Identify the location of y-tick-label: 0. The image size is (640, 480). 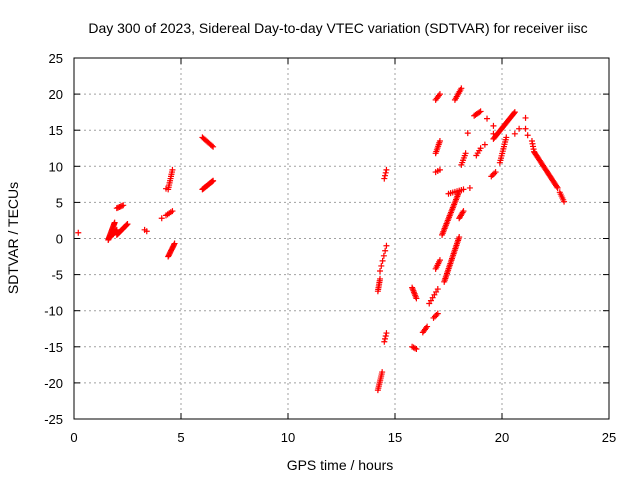
(59, 239).